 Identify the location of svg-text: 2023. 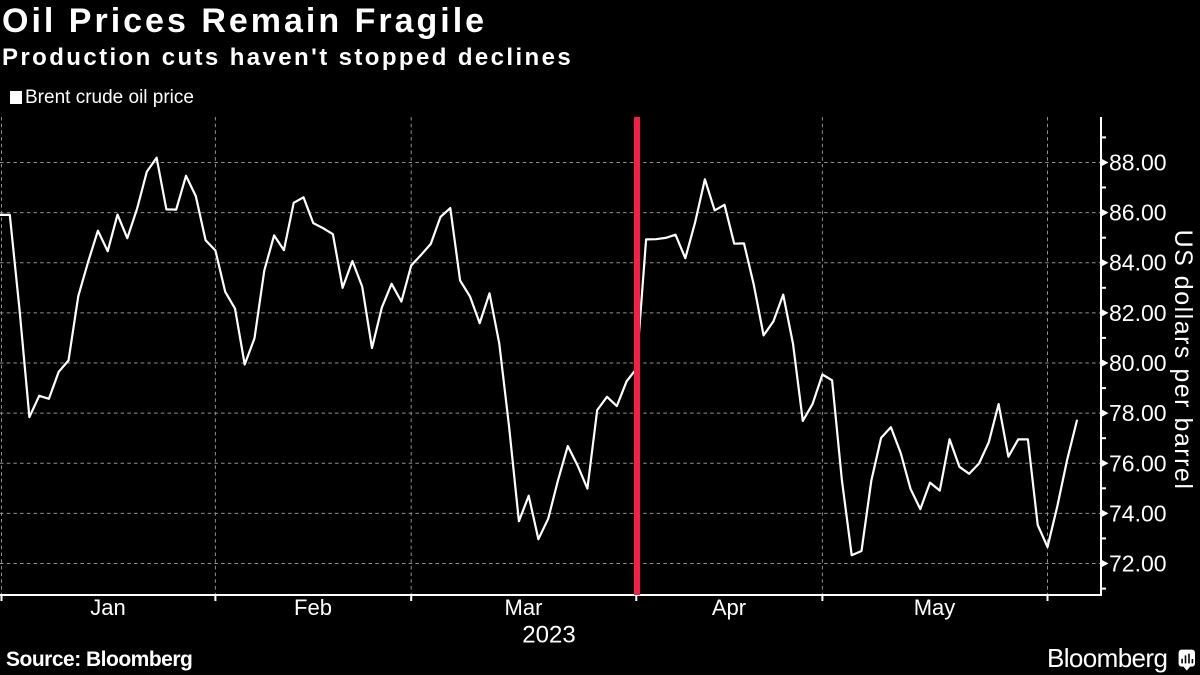
(548, 635).